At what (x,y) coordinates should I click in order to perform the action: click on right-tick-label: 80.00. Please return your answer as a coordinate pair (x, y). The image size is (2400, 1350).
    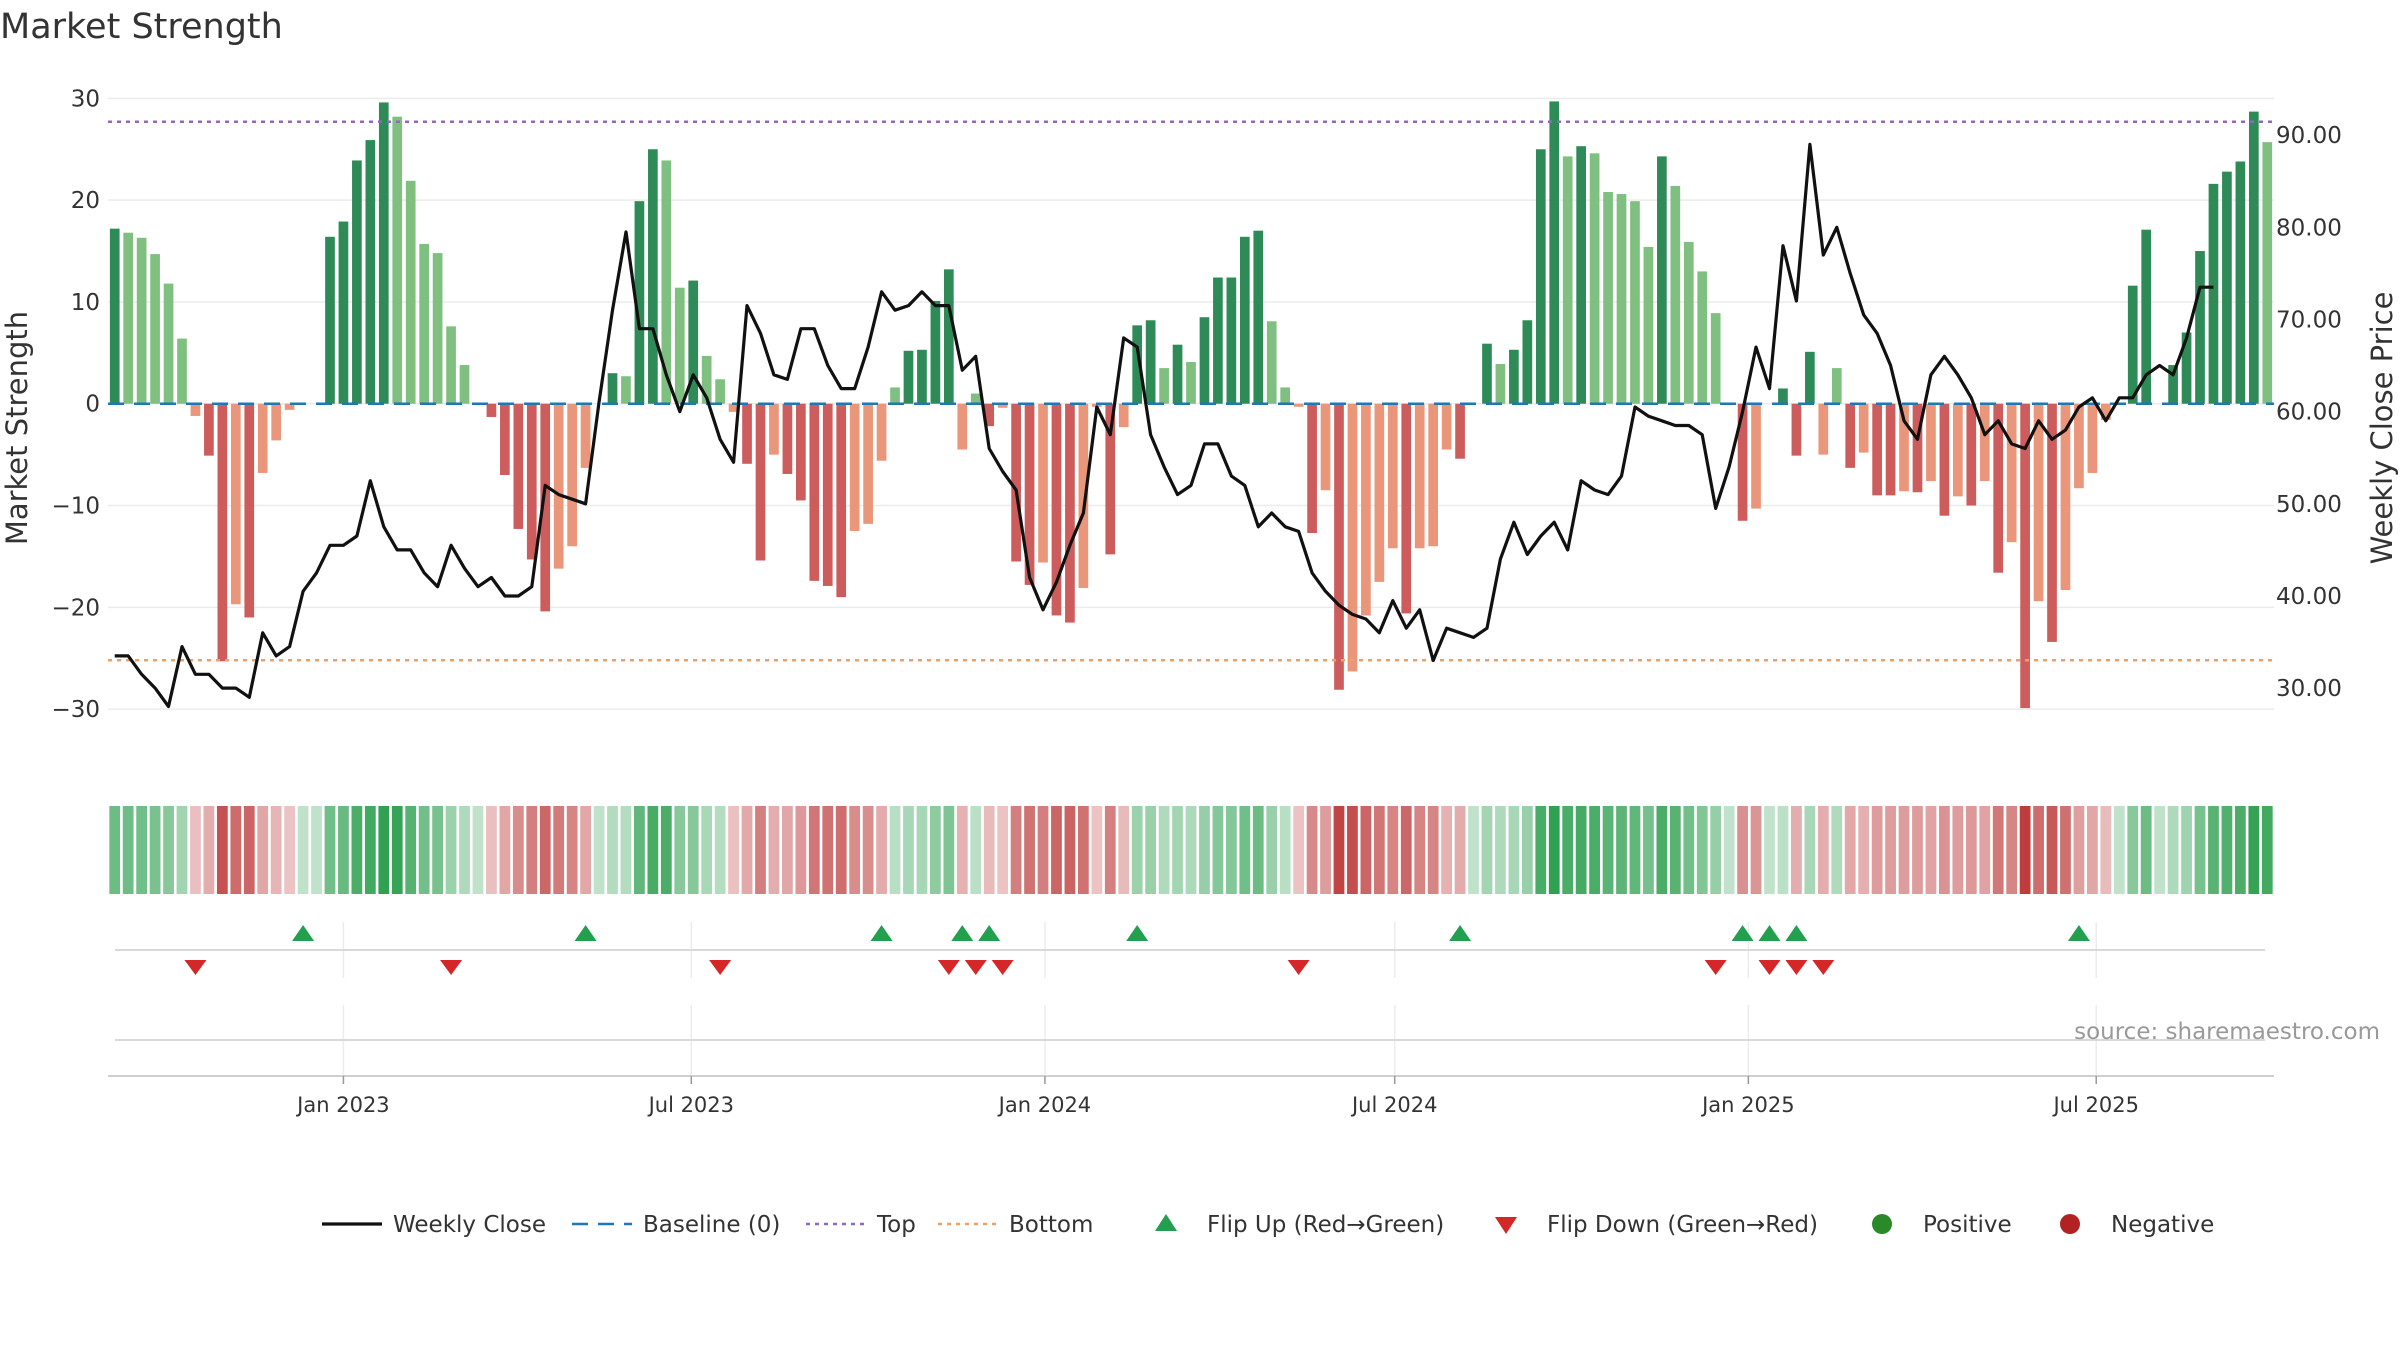
    Looking at the image, I should click on (2309, 228).